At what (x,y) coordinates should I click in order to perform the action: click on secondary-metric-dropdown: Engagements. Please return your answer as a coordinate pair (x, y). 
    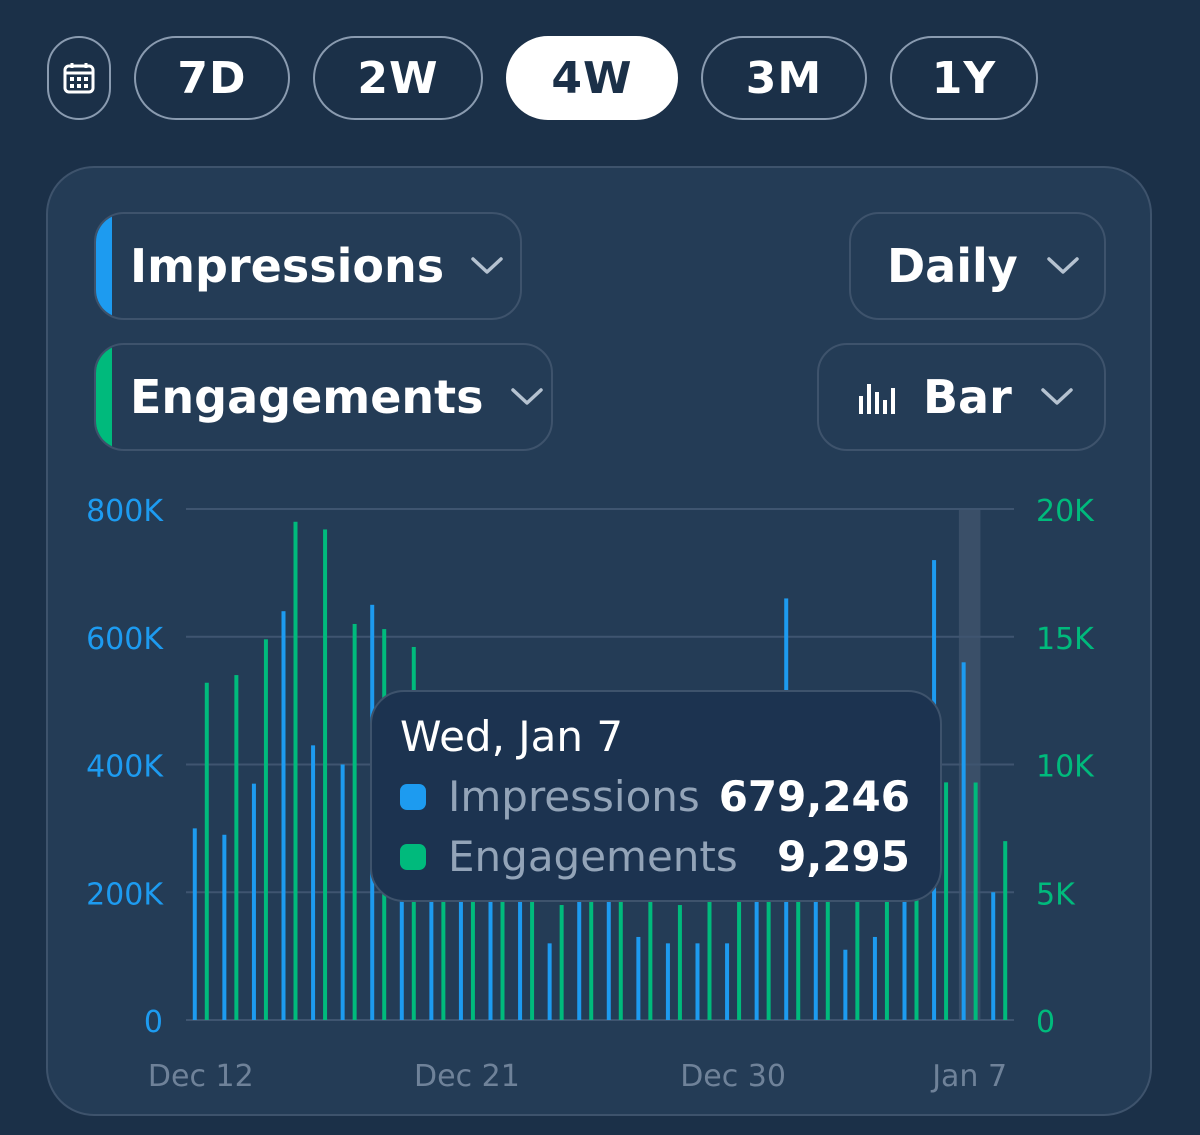
    Looking at the image, I should click on (323, 397).